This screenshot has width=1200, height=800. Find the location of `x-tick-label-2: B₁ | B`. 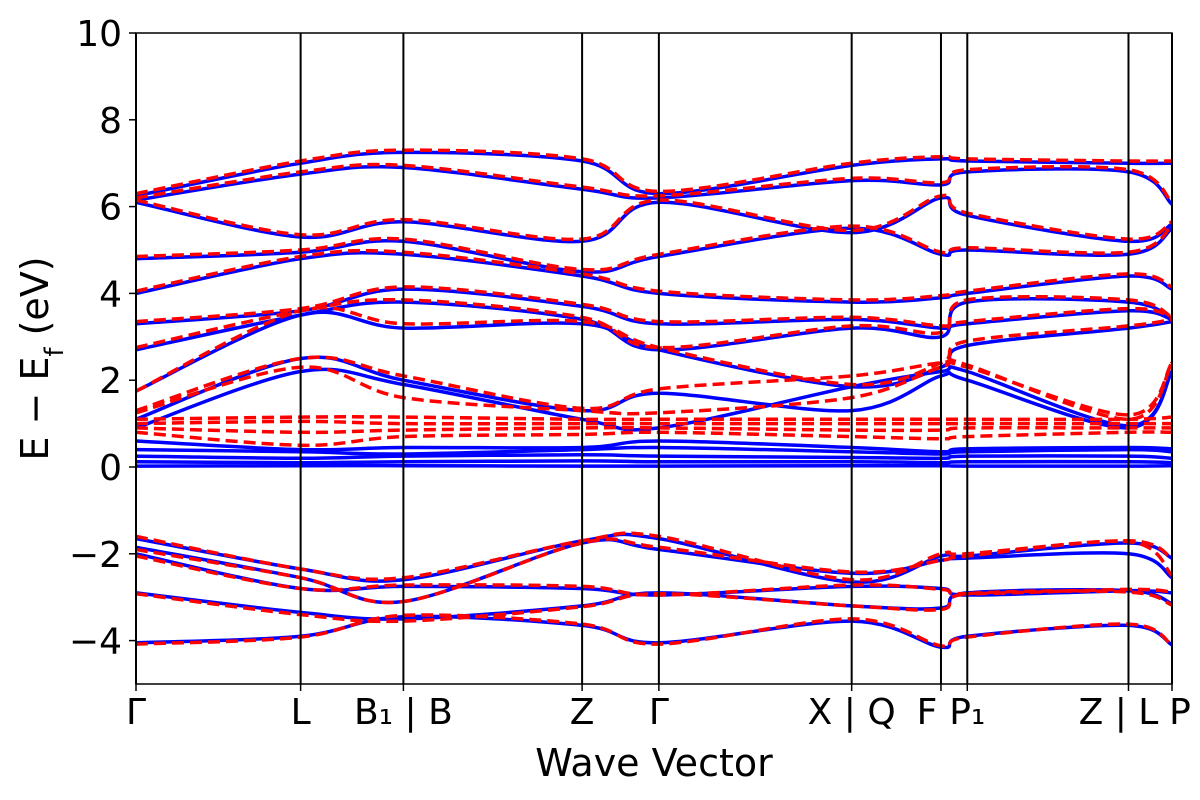

x-tick-label-2: B₁ | B is located at coordinates (403, 712).